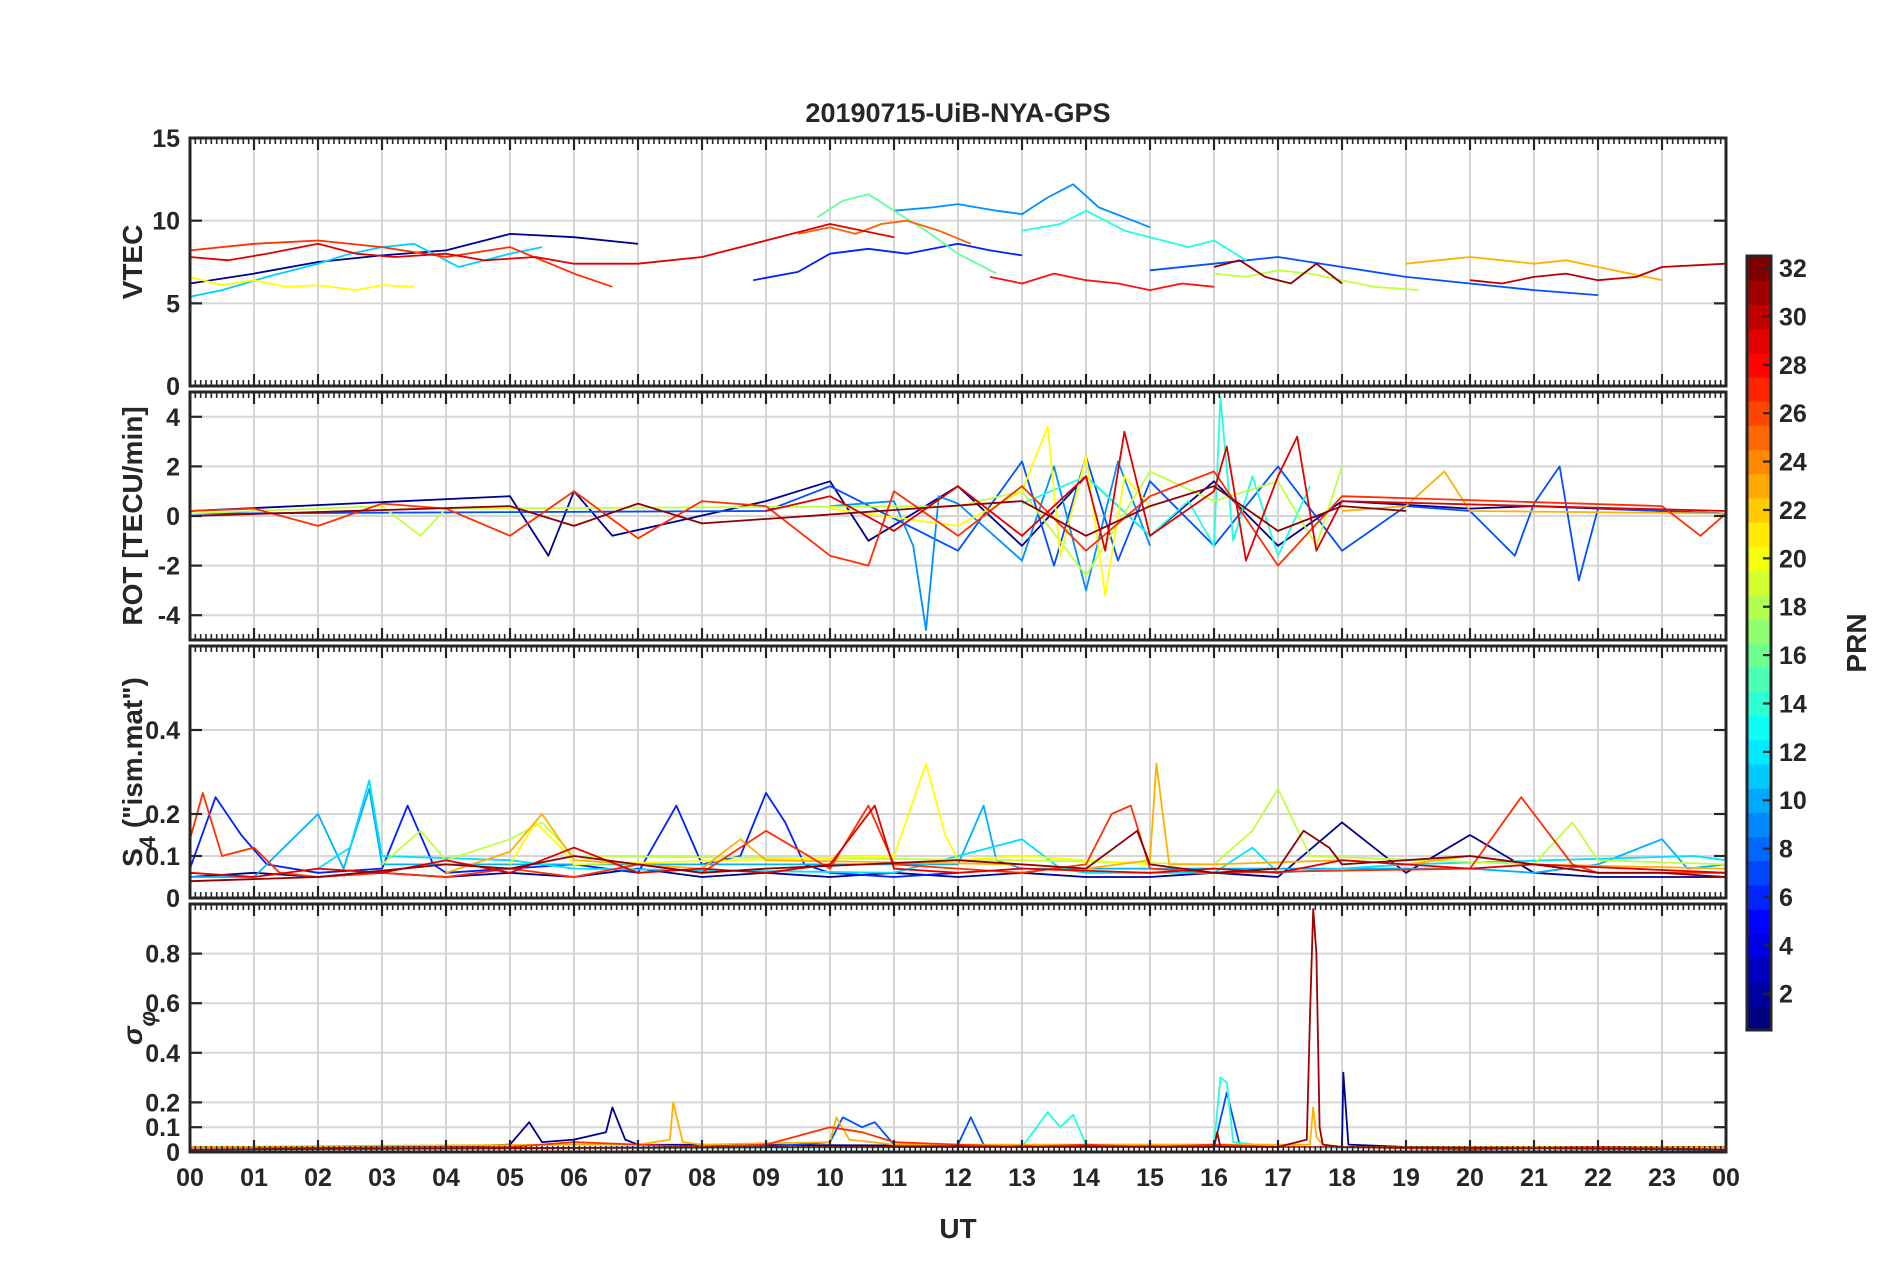  Describe the element at coordinates (1022, 1178) in the screenshot. I see `x-tick-label: 13` at that location.